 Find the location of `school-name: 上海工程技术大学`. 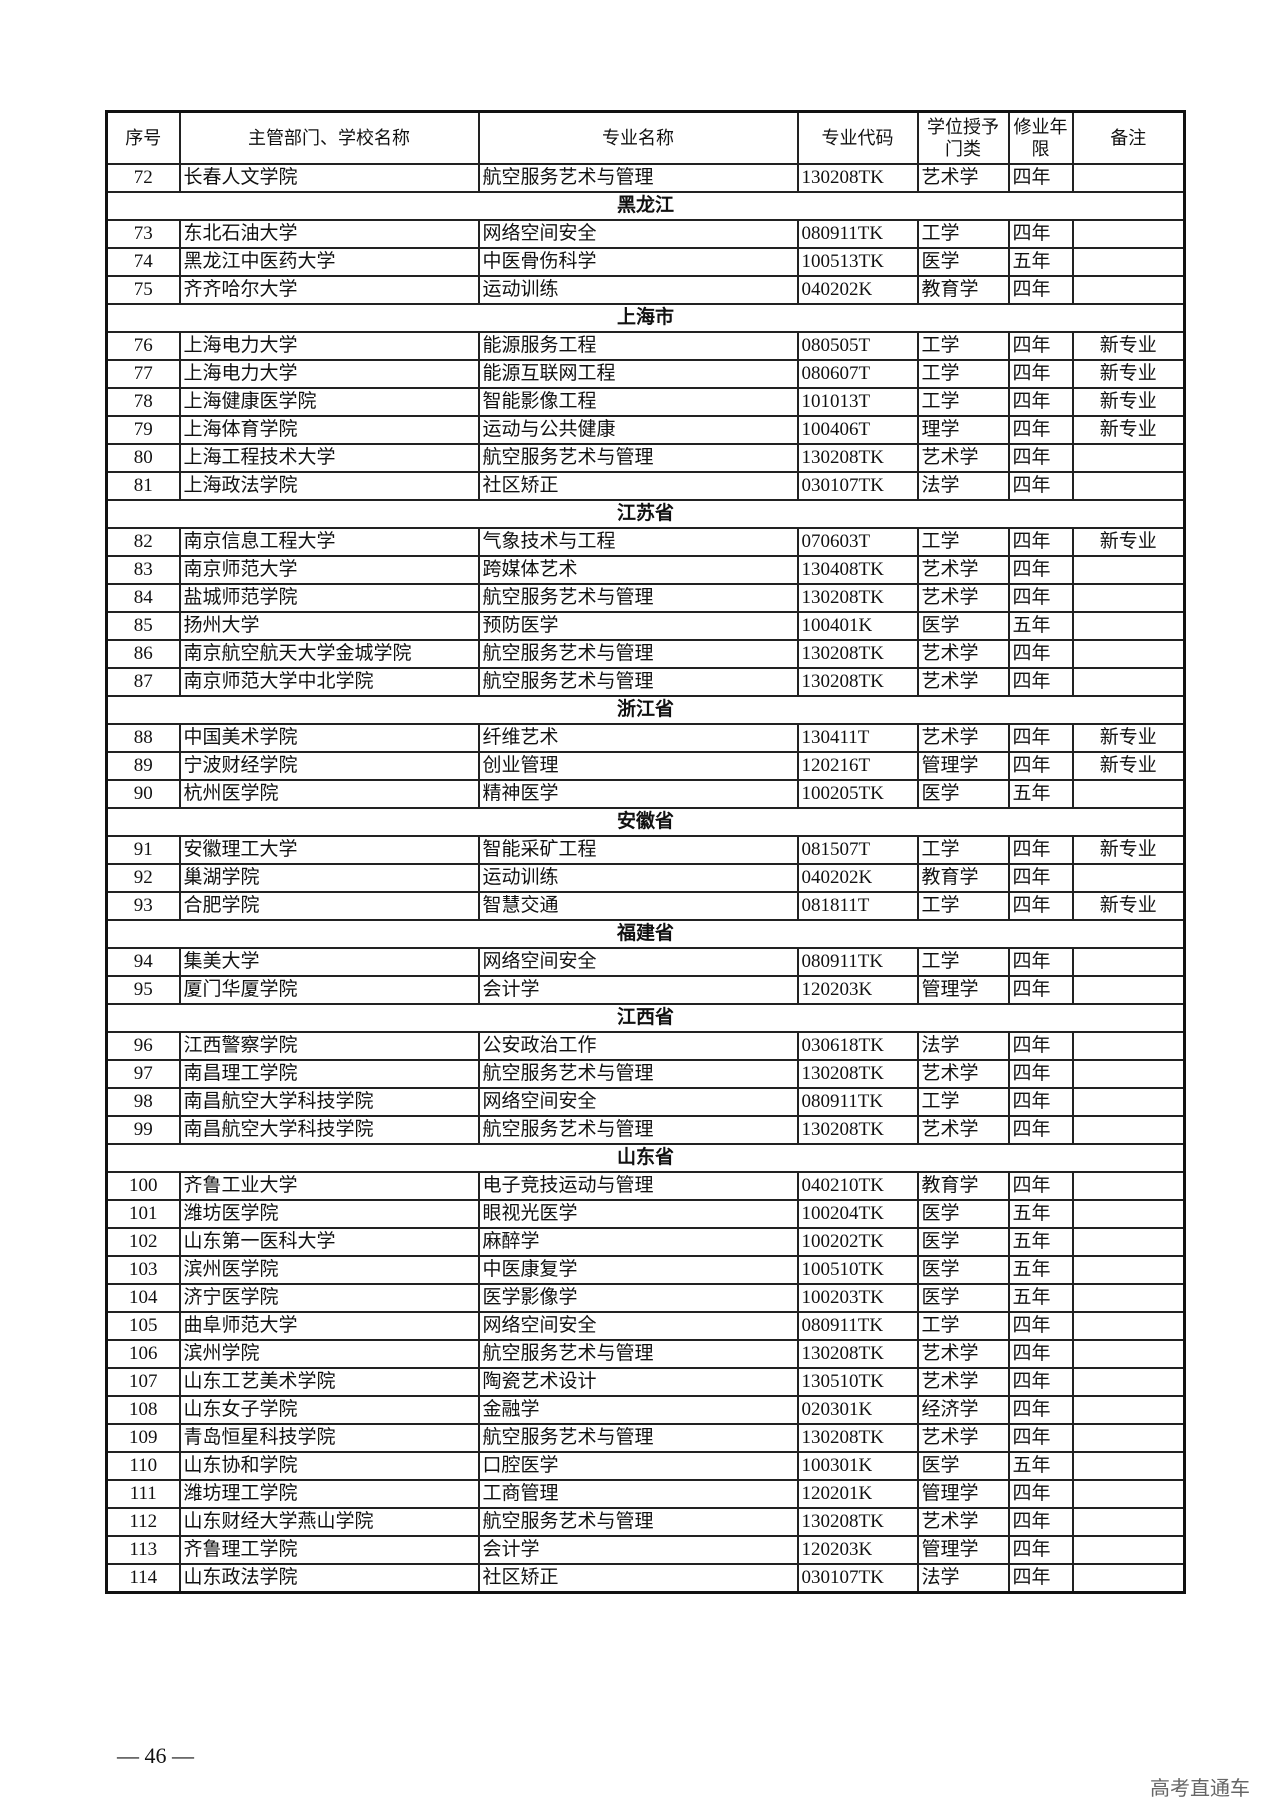

school-name: 上海工程技术大学 is located at coordinates (329, 458).